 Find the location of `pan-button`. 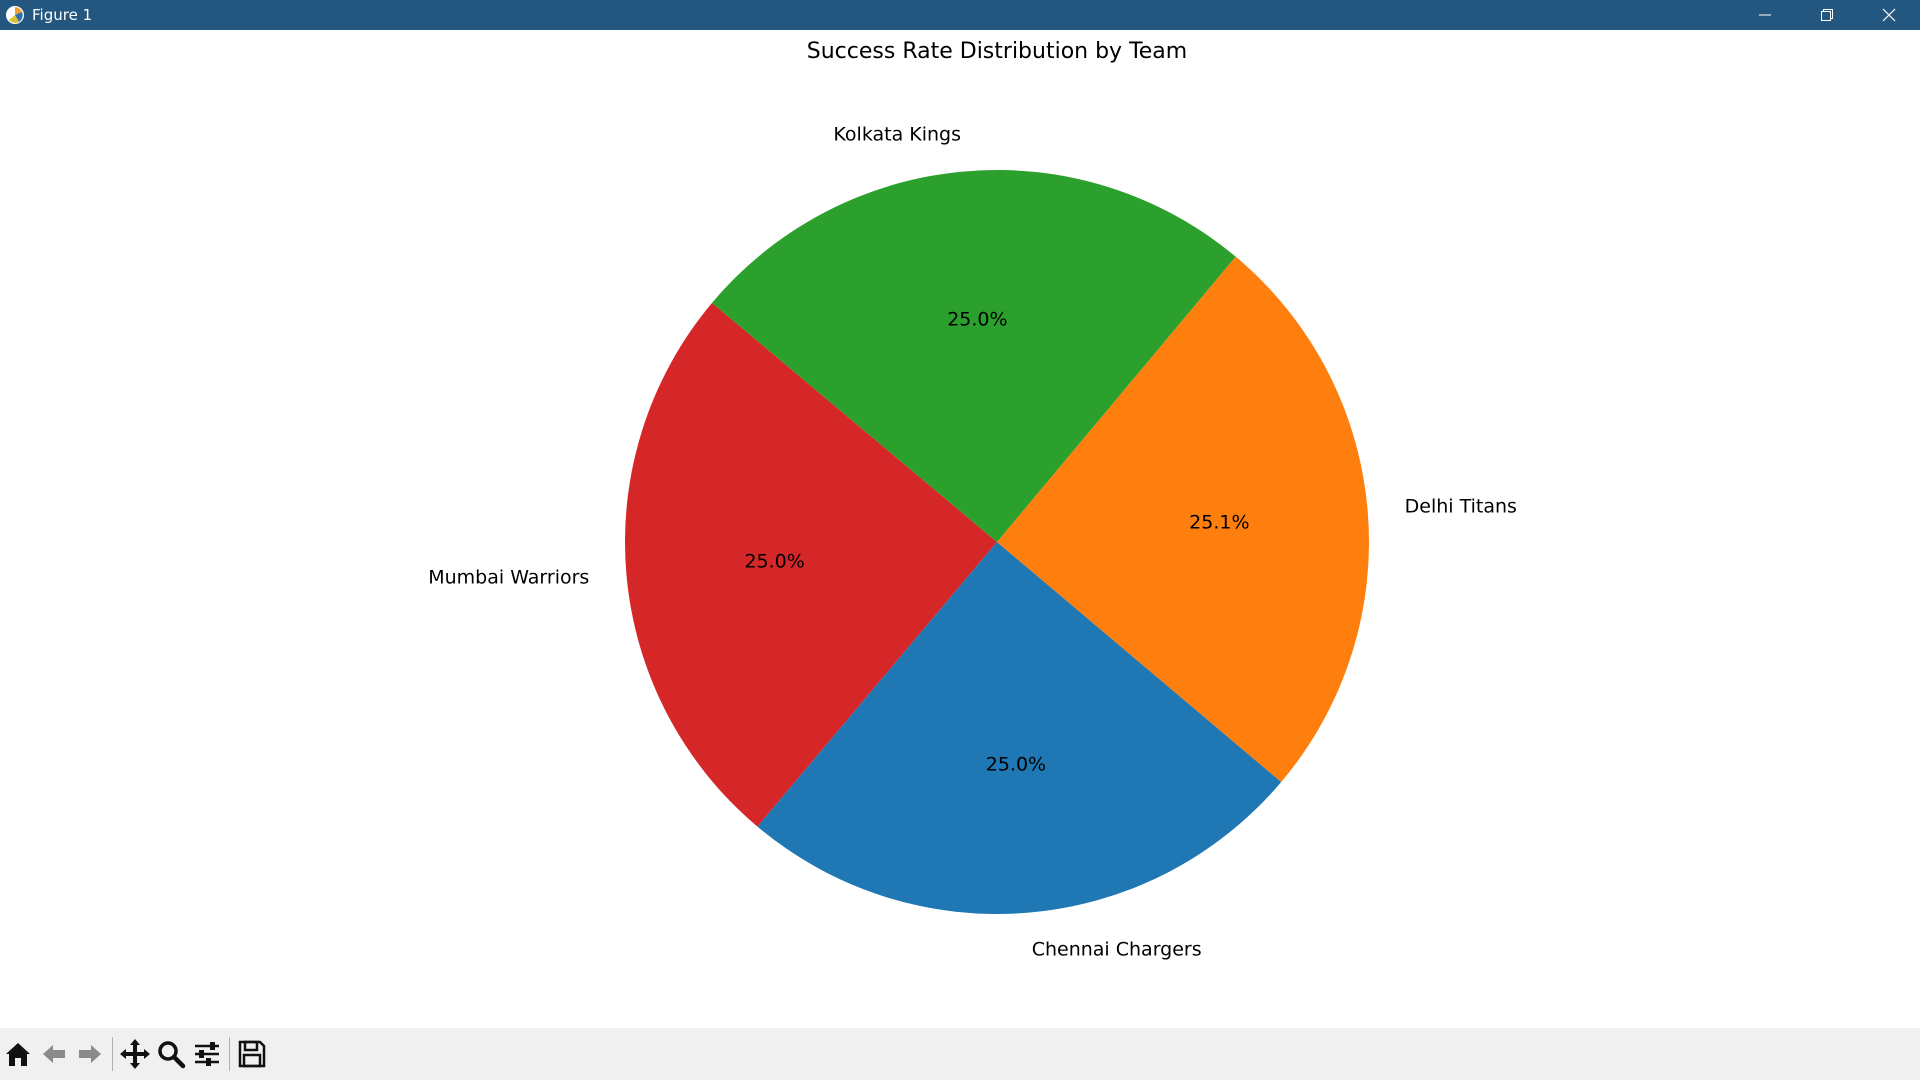

pan-button is located at coordinates (135, 1054).